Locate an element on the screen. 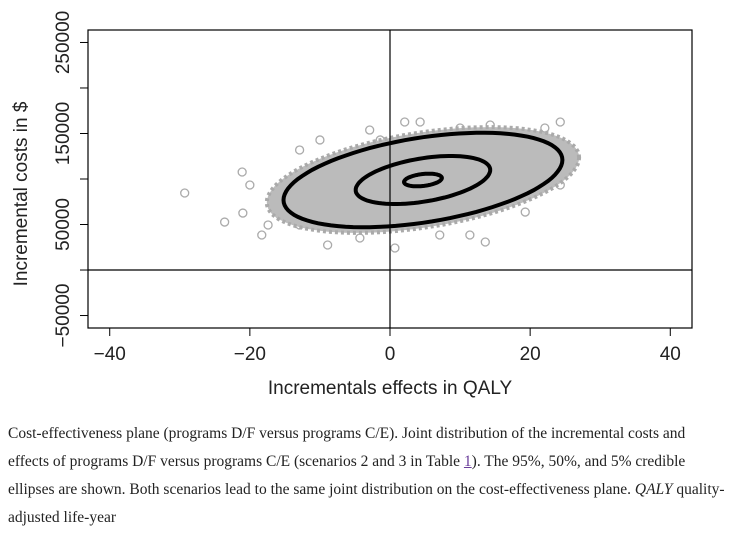 This screenshot has height=533, width=733. y-tick-label: −50000 is located at coordinates (63, 316).